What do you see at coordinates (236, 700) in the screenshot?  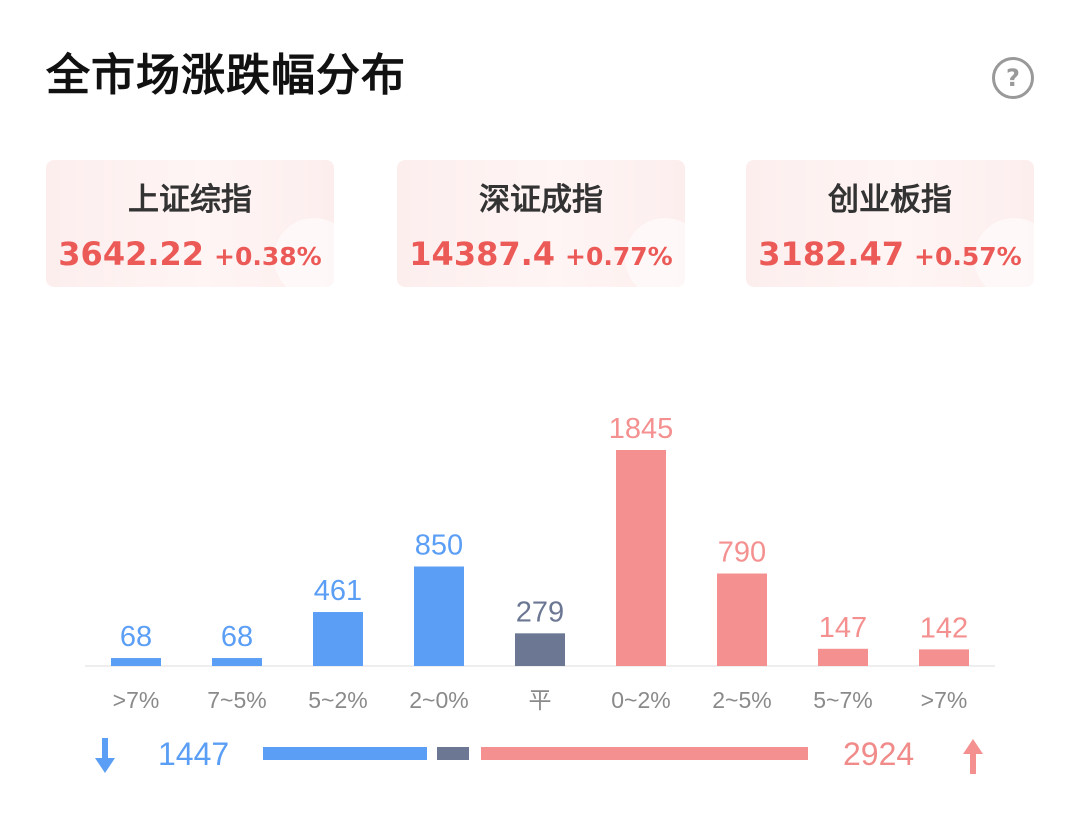 I see `x-tick-label: 7~5%` at bounding box center [236, 700].